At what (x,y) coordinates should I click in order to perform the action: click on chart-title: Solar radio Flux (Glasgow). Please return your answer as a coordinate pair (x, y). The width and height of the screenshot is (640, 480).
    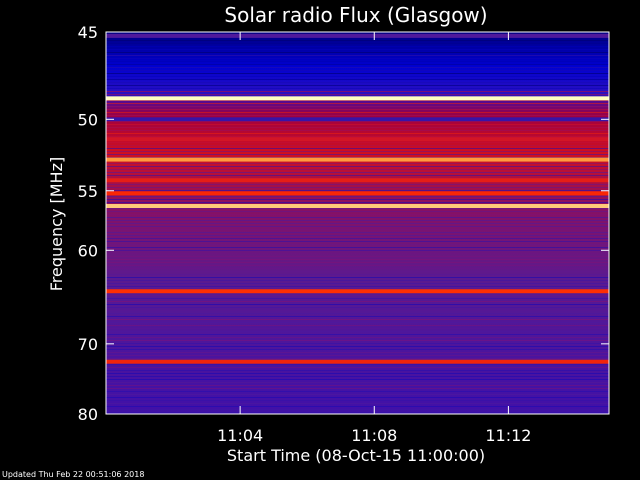
    Looking at the image, I should click on (355, 15).